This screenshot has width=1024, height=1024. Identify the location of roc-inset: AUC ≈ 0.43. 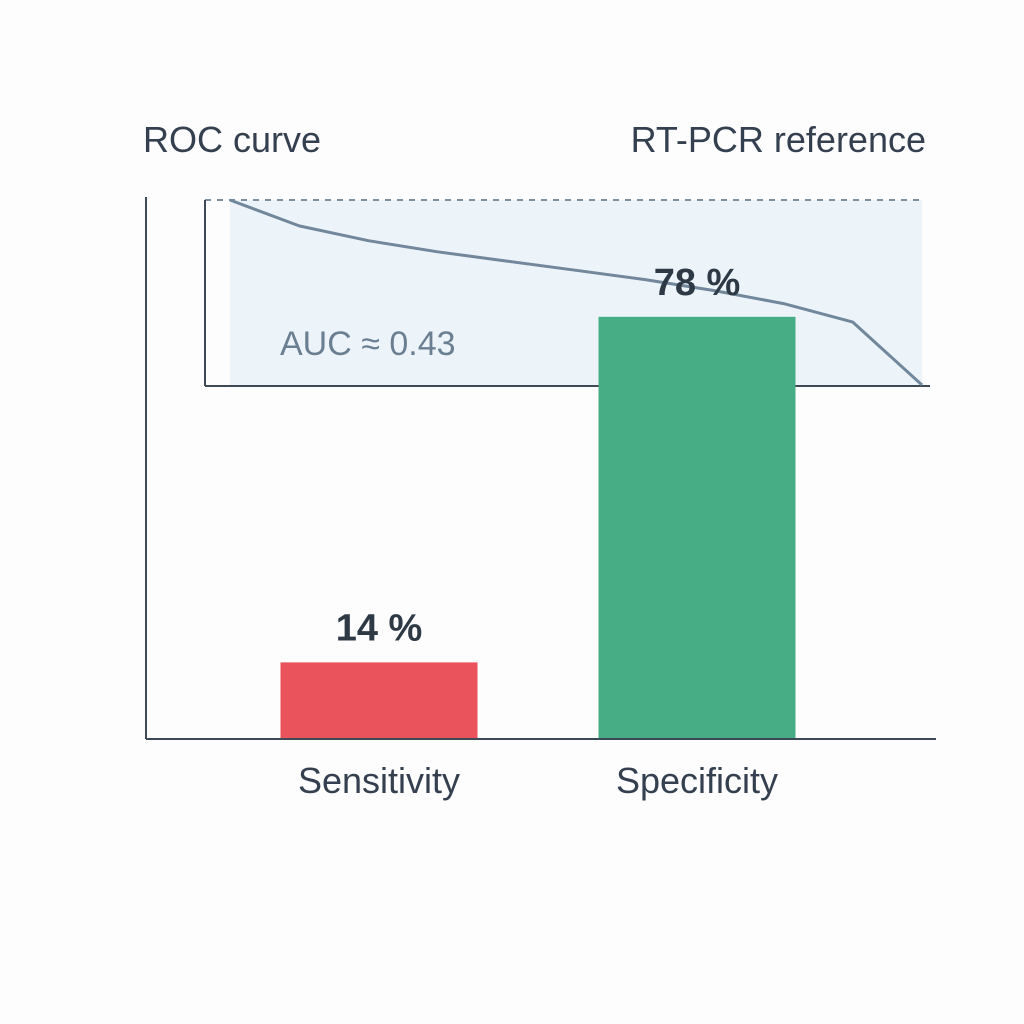
(567, 292).